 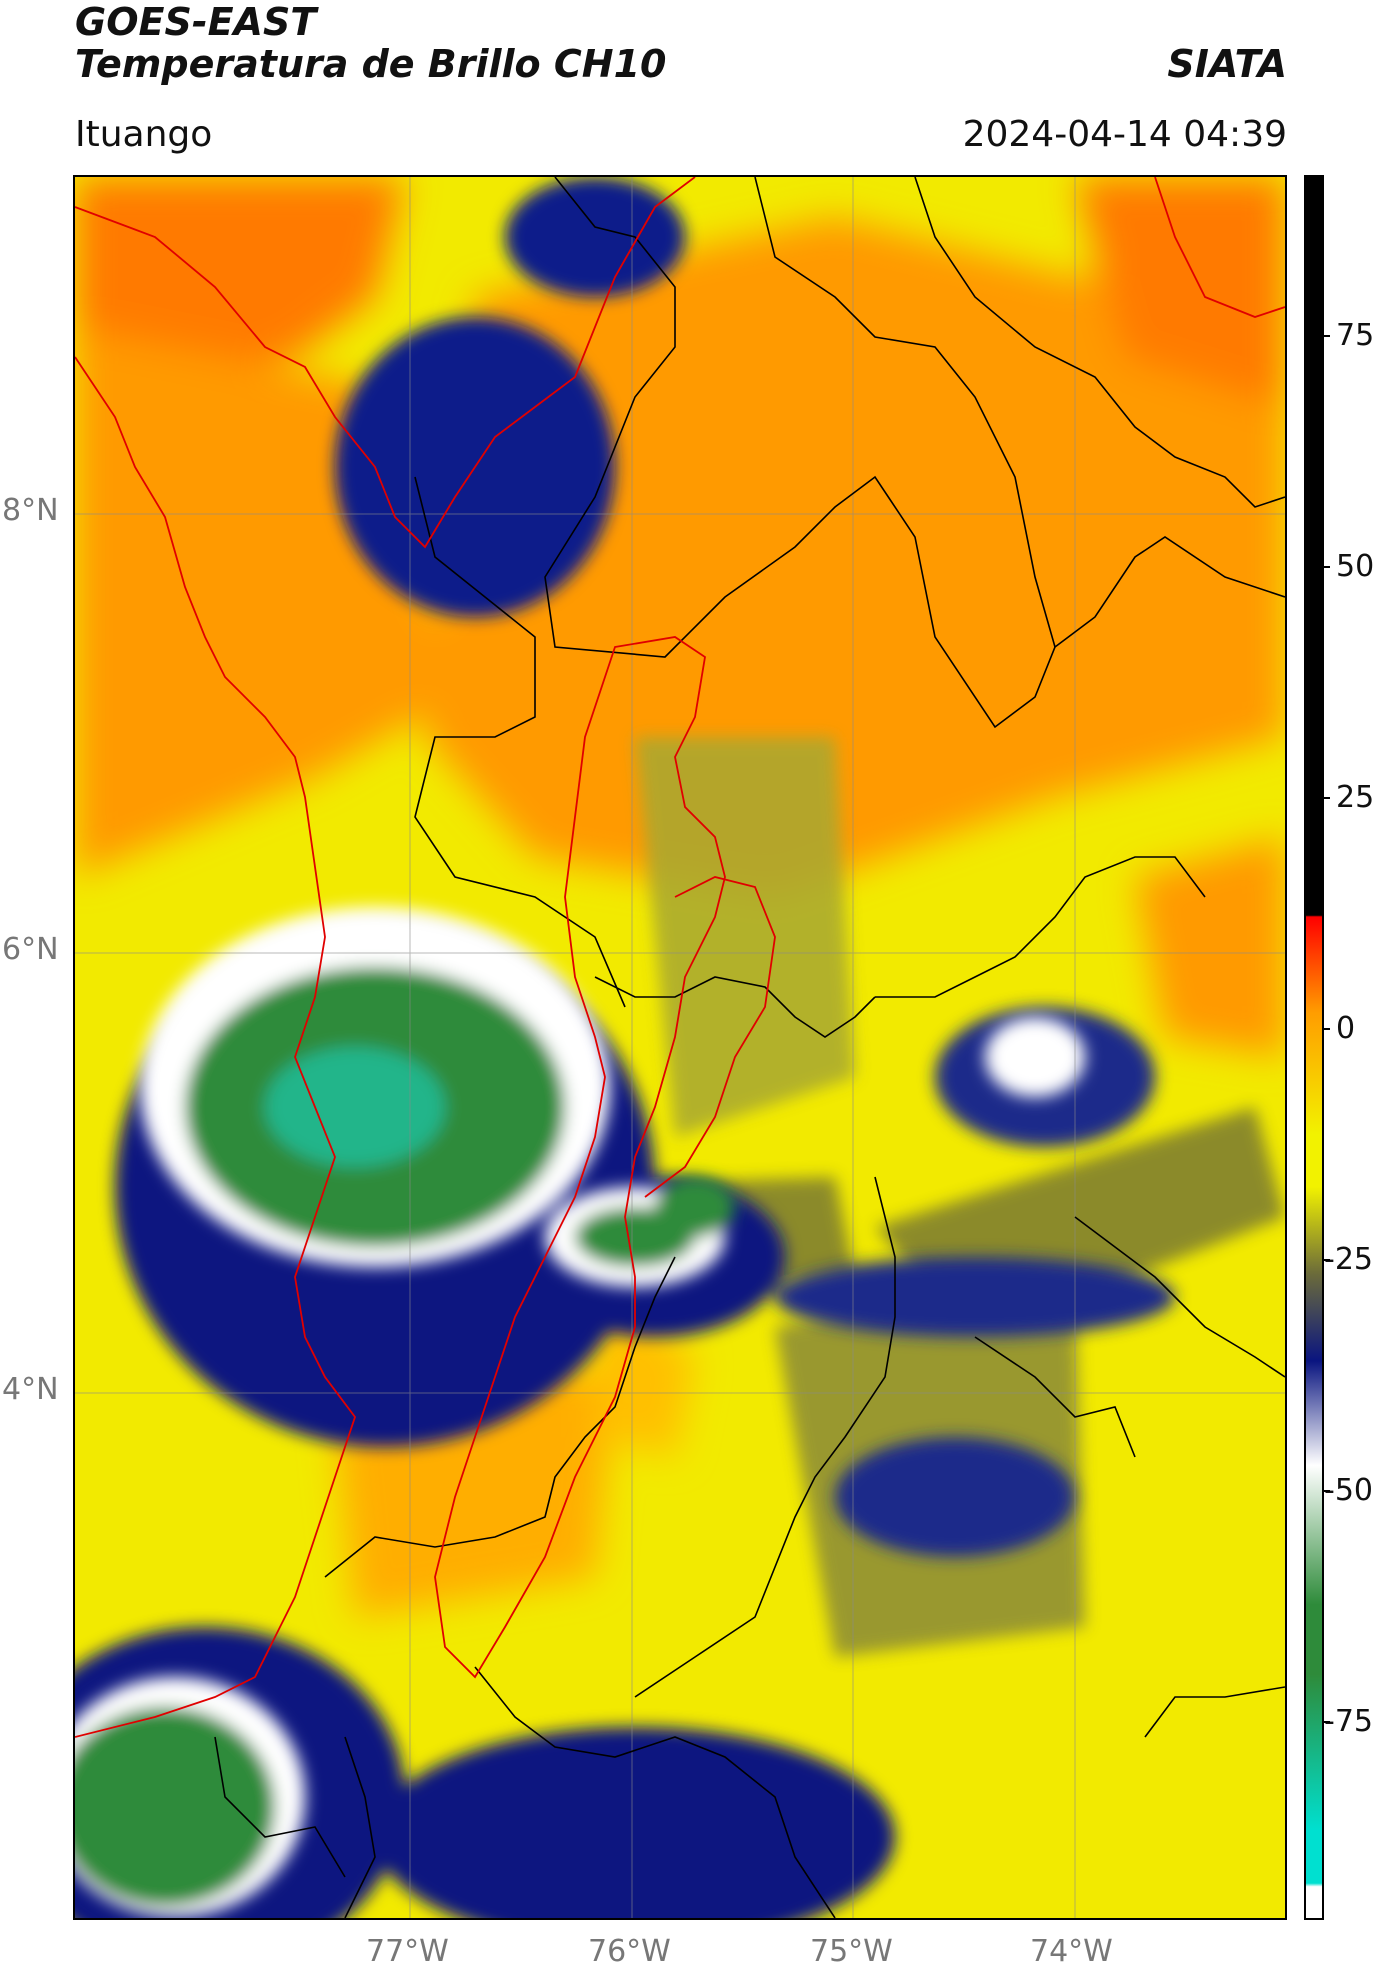 What do you see at coordinates (1071, 1951) in the screenshot?
I see `lon-tick-74w: 74°W` at bounding box center [1071, 1951].